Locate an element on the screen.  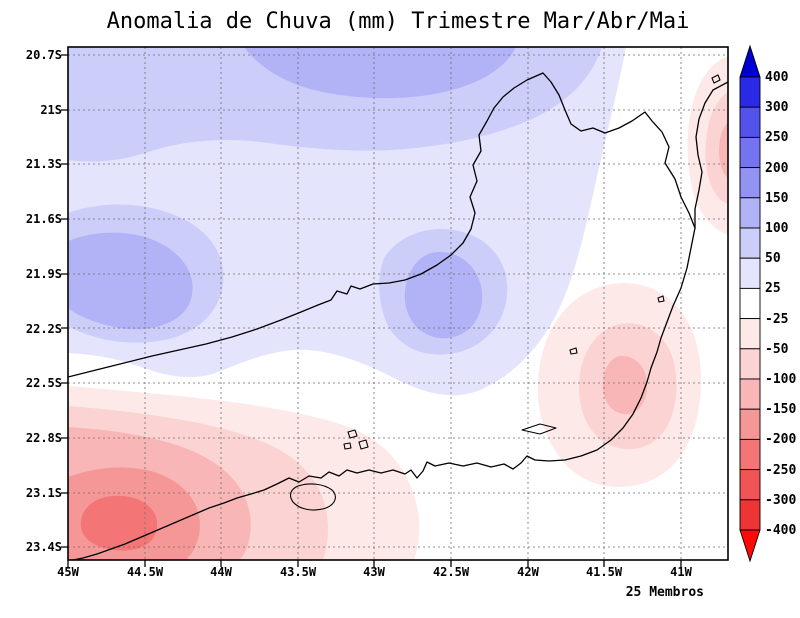
y-tick-label: 21.6S is located at coordinates (44, 219).